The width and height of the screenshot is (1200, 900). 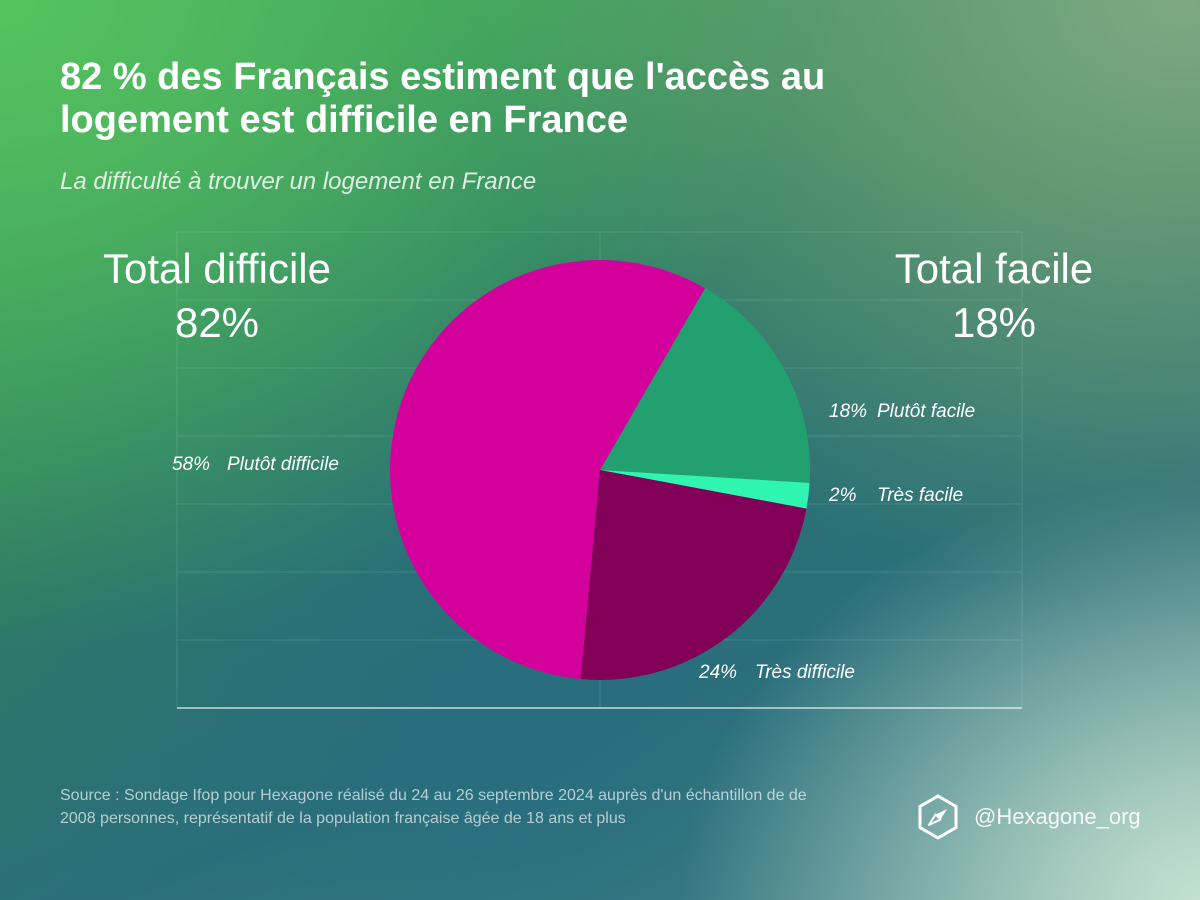 What do you see at coordinates (994, 322) in the screenshot?
I see `total-facile-value: 18%` at bounding box center [994, 322].